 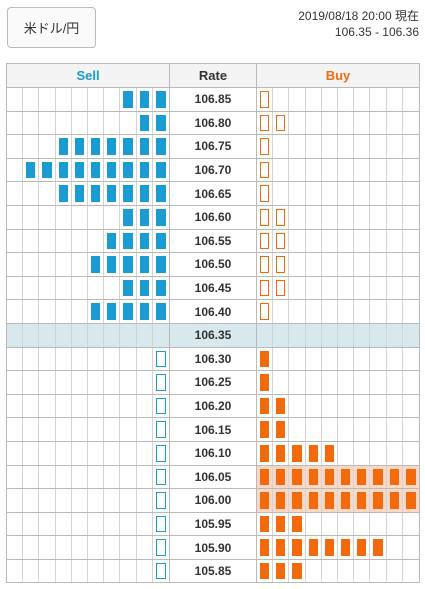 What do you see at coordinates (213, 170) in the screenshot?
I see `table-row: 106.70` at bounding box center [213, 170].